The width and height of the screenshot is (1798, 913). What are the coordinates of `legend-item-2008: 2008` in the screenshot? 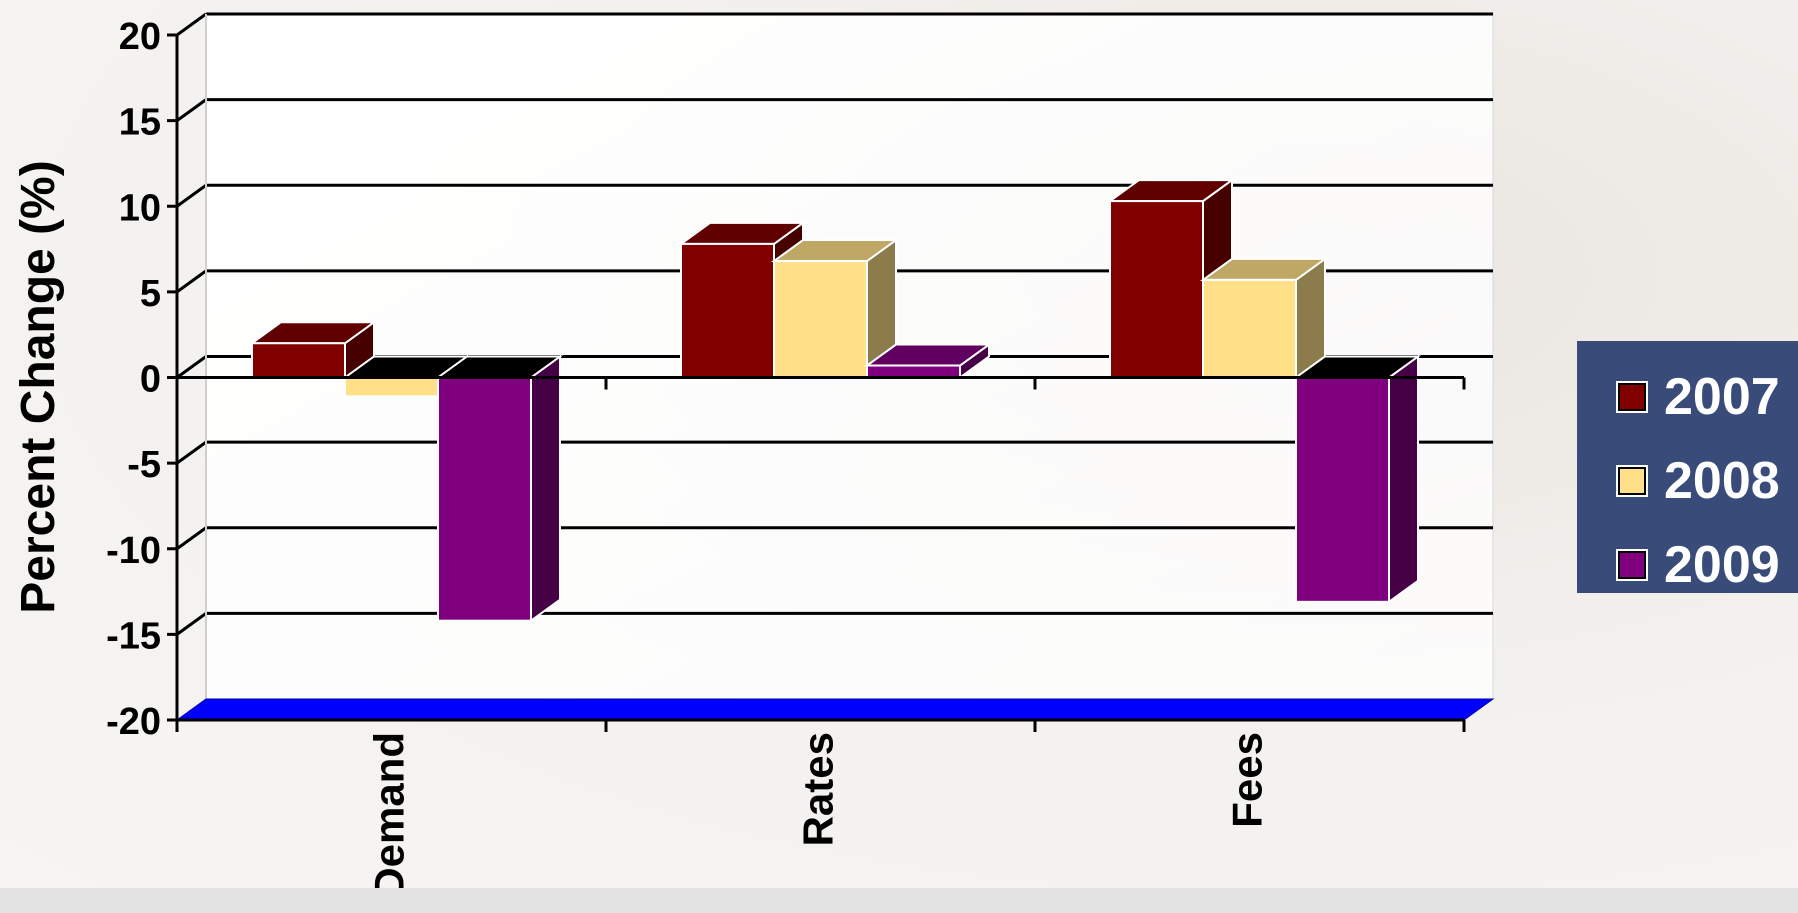 It's located at (1708, 481).